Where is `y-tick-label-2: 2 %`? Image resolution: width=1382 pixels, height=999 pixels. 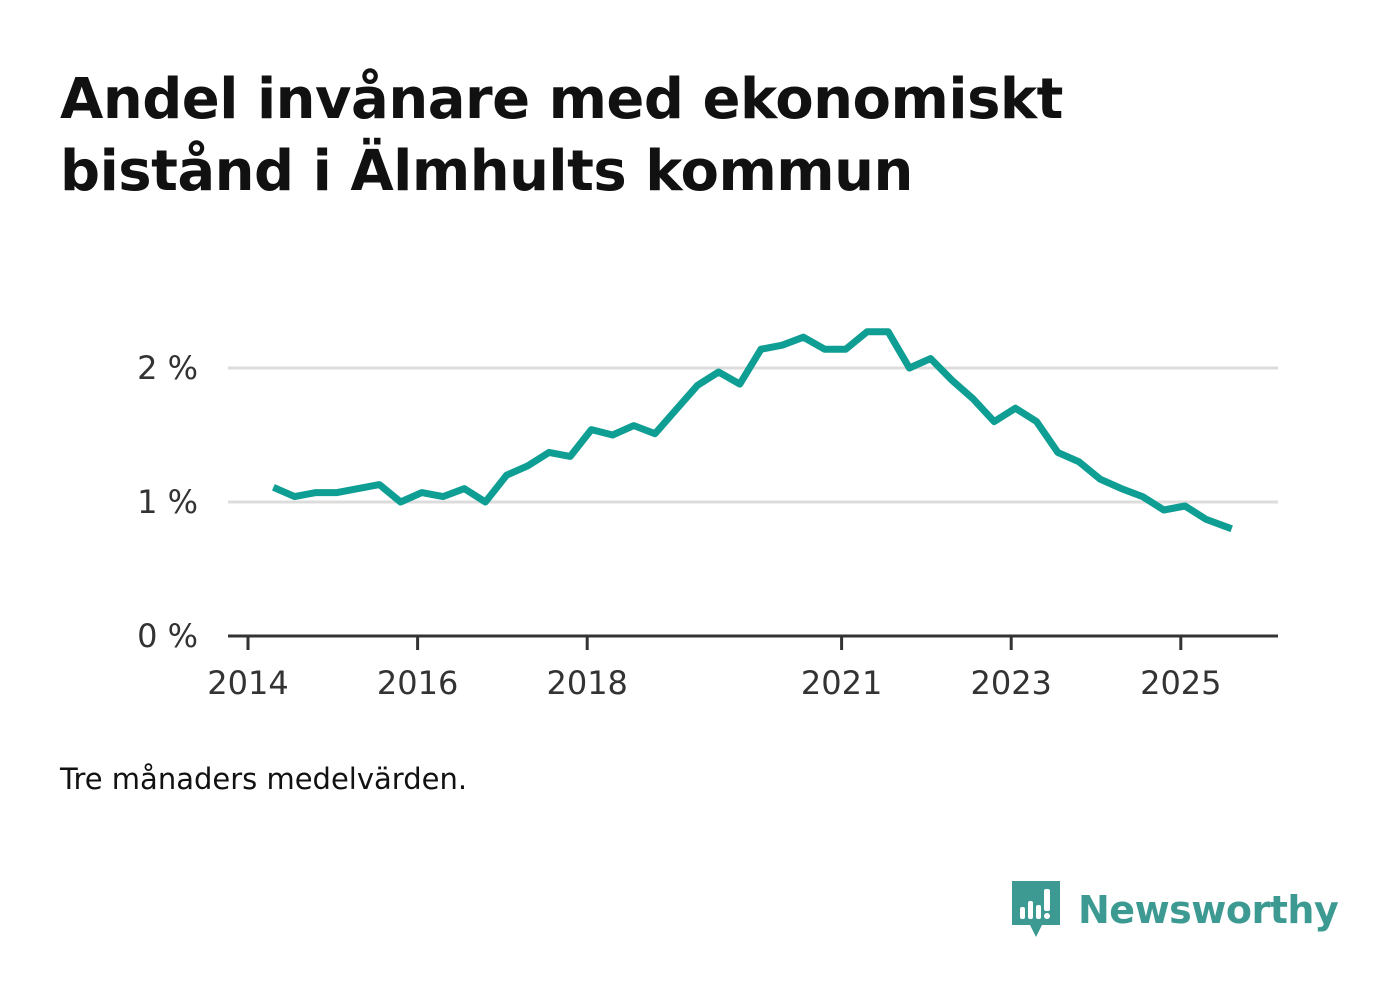 y-tick-label-2: 2 % is located at coordinates (167, 368).